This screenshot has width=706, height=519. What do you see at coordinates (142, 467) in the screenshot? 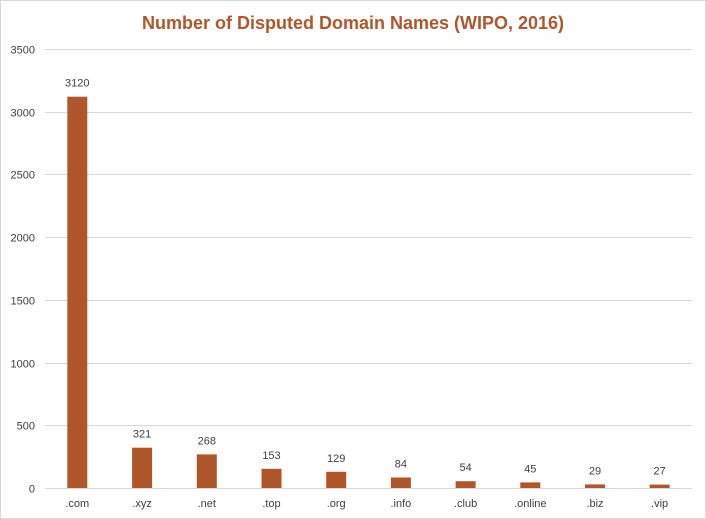
I see `bar-xyz` at bounding box center [142, 467].